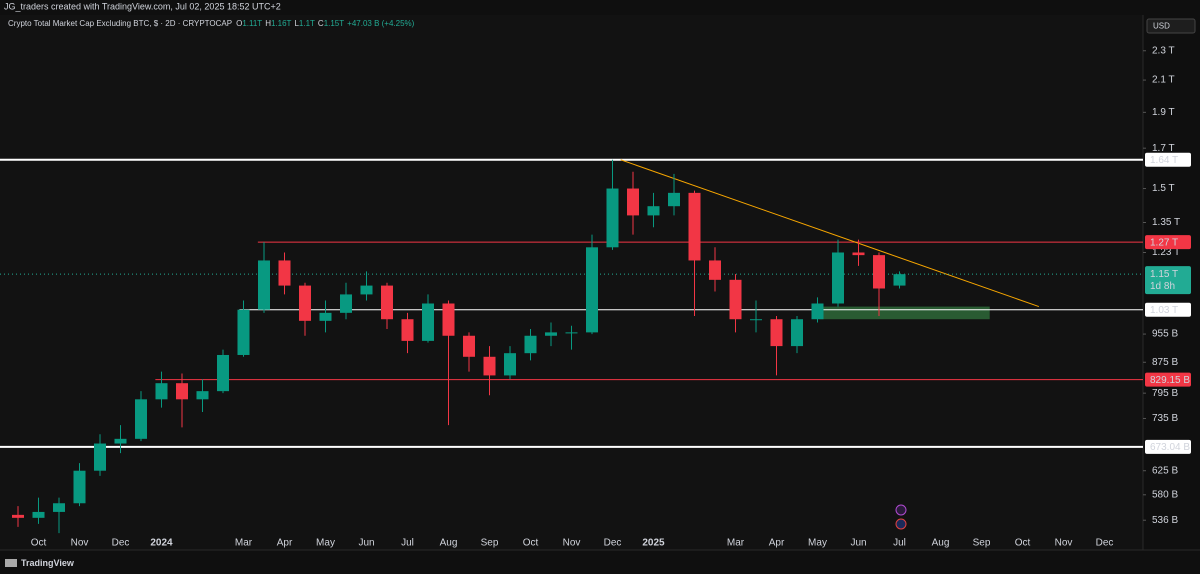  I want to click on change: +47.03 B (+4.25%), so click(380, 23).